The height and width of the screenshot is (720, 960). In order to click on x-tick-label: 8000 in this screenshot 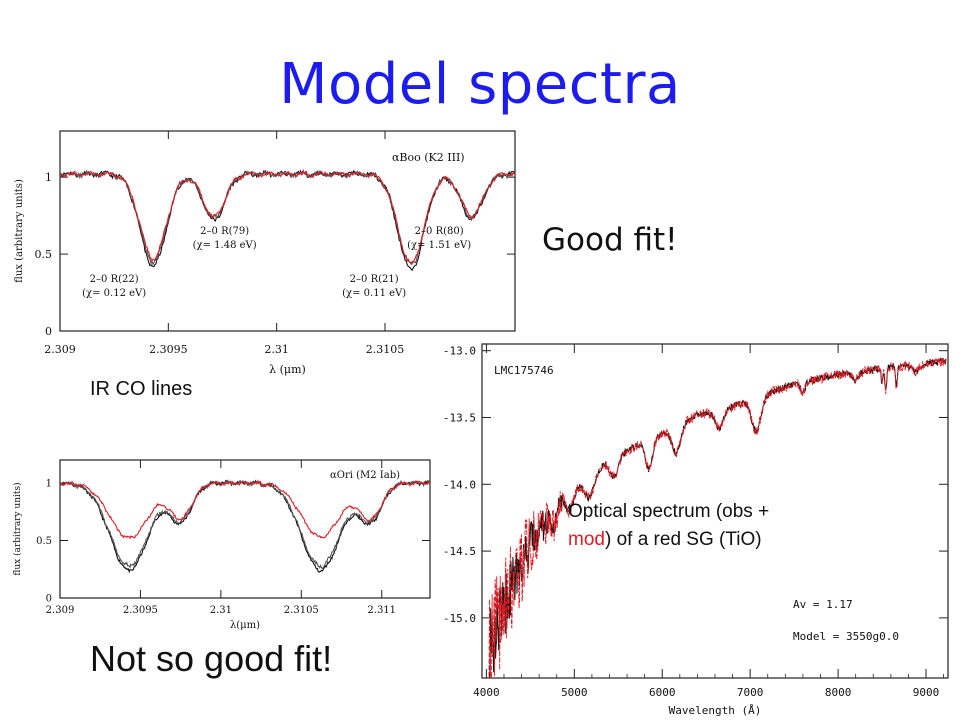, I will do `click(838, 692)`.